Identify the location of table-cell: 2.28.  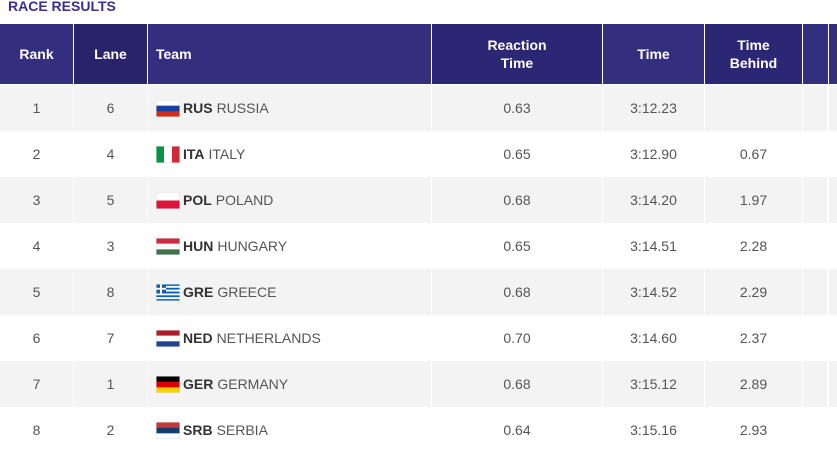
(753, 246).